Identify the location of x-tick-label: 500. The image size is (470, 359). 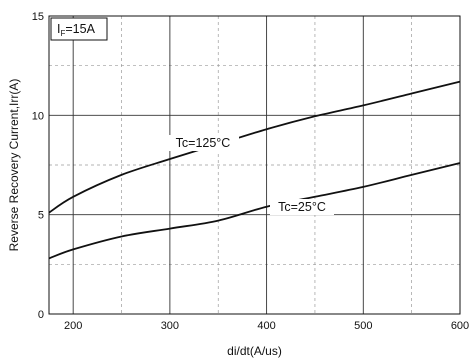
(363, 326).